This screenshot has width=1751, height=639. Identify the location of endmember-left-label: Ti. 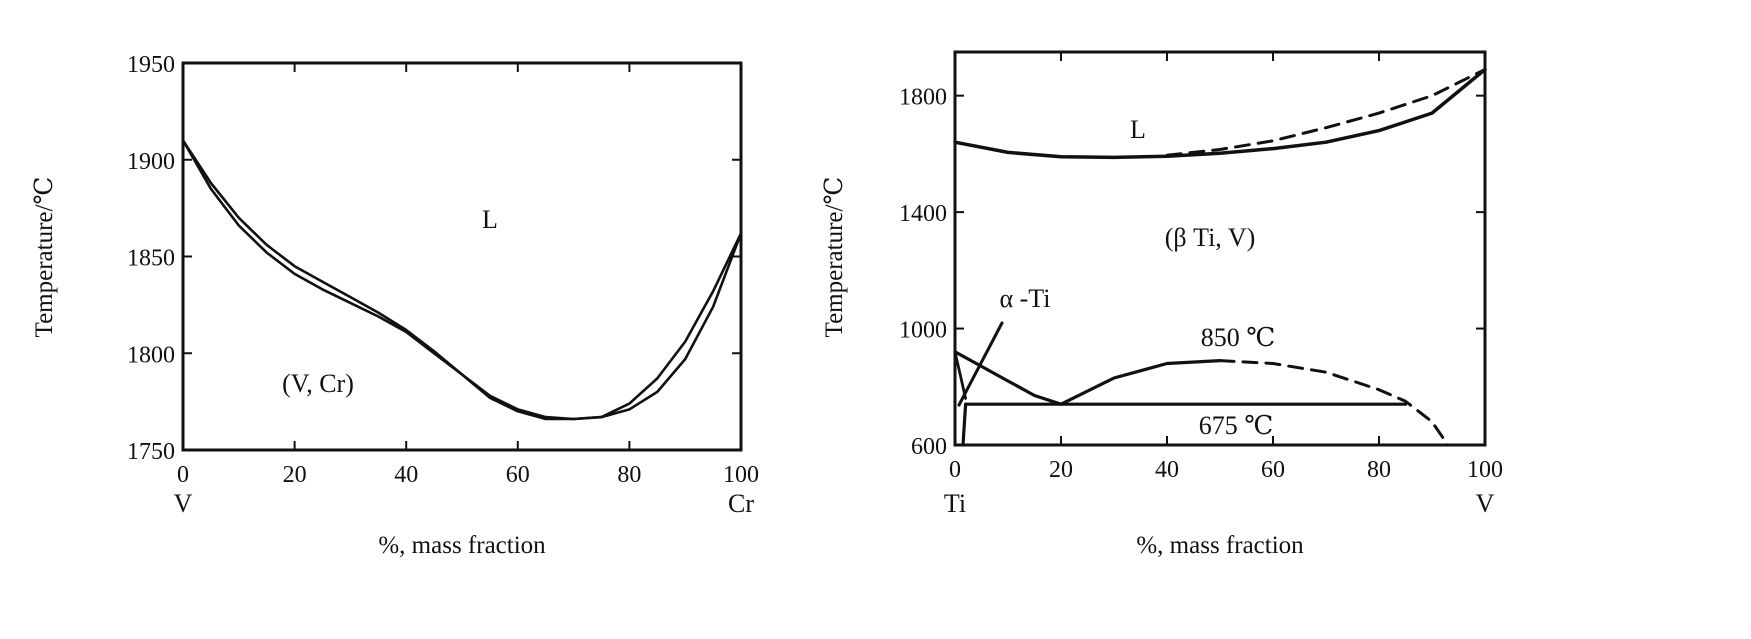
(955, 503).